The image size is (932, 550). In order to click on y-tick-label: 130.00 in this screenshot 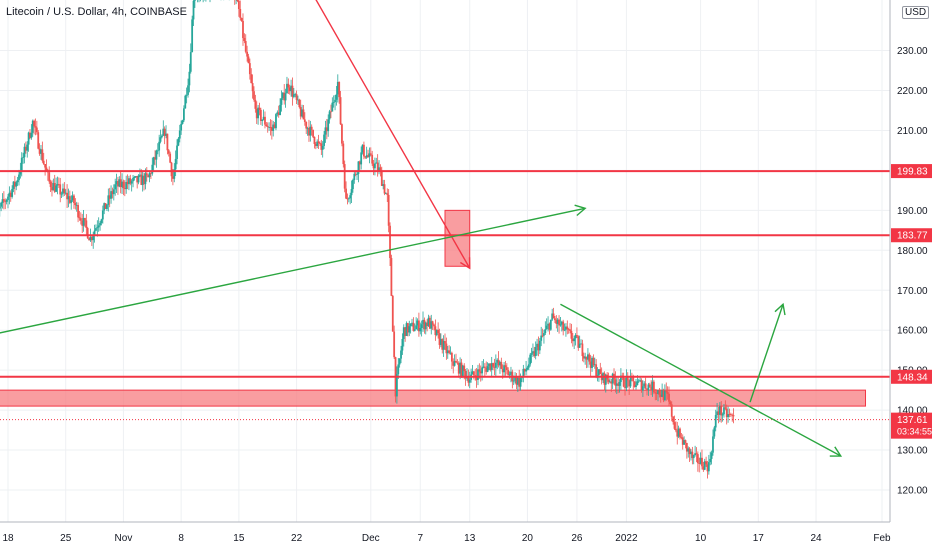, I will do `click(912, 451)`.